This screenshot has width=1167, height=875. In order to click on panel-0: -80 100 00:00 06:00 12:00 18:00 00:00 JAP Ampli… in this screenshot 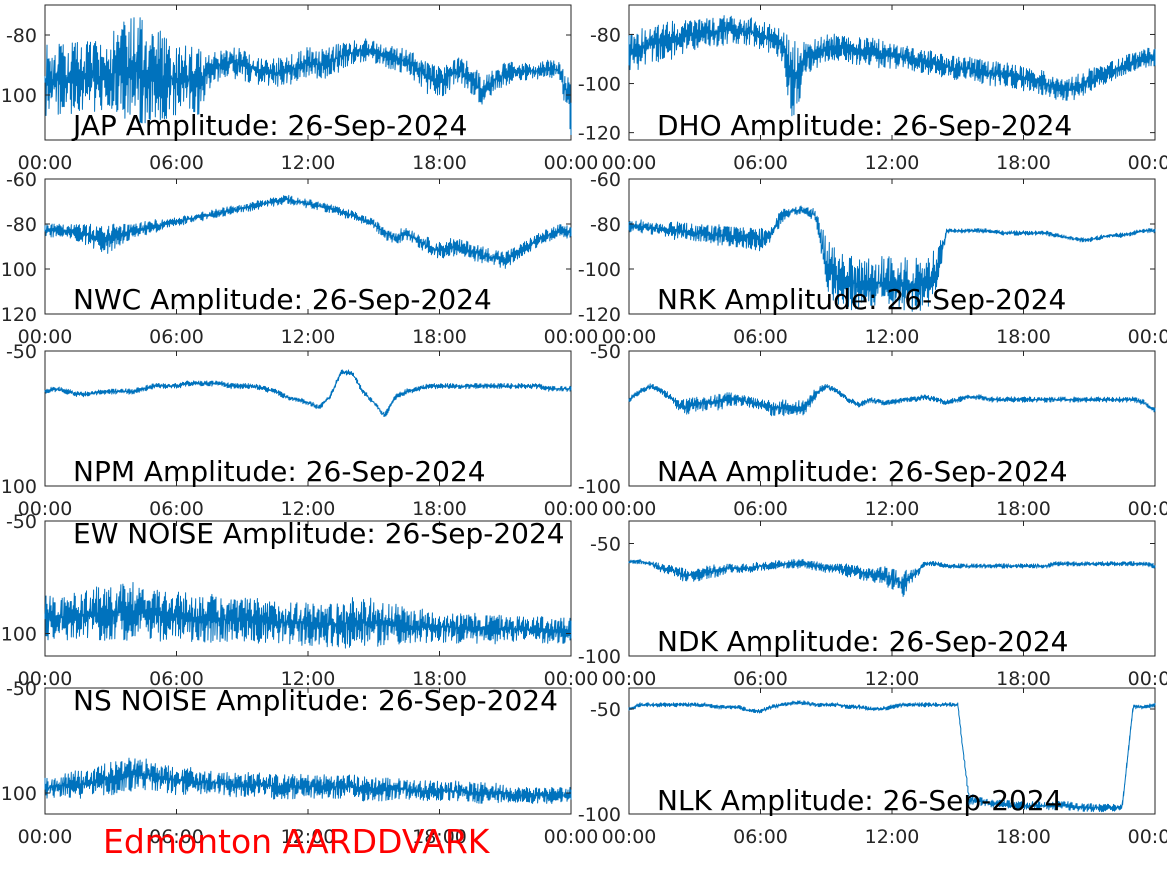, I will do `click(300, 89)`.